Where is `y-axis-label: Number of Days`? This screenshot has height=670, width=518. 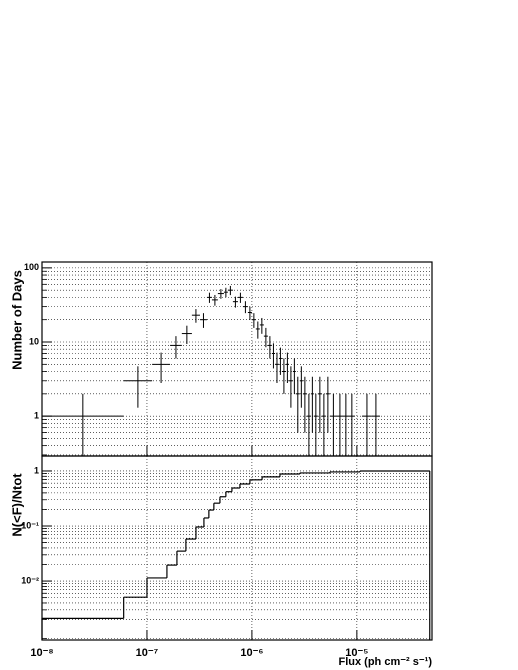
y-axis-label: Number of Days is located at coordinates (16, 320).